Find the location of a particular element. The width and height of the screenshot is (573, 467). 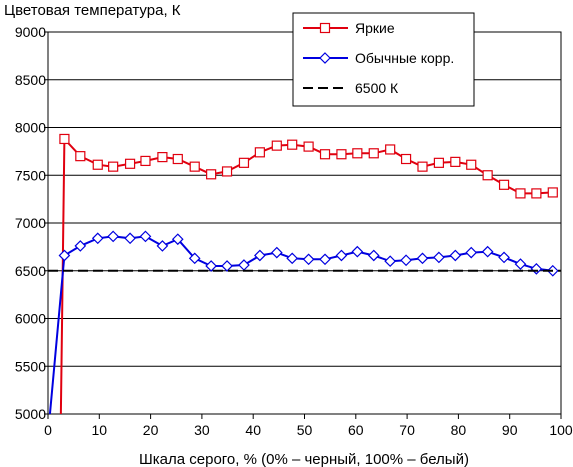

y-tick-label: 7000 is located at coordinates (30, 223).